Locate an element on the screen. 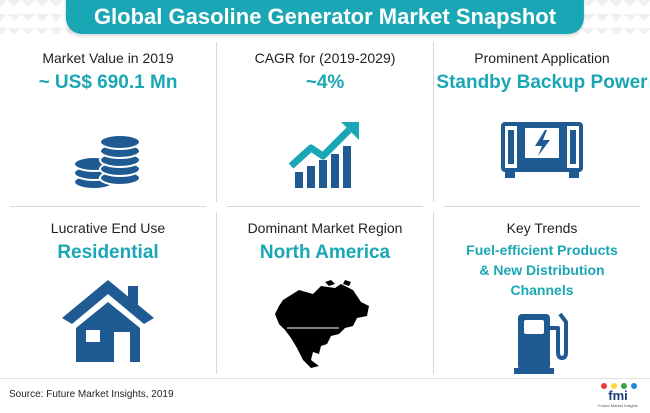 This screenshot has height=413, width=650. source-note: Source: Future Market Insights, 2019 is located at coordinates (91, 394).